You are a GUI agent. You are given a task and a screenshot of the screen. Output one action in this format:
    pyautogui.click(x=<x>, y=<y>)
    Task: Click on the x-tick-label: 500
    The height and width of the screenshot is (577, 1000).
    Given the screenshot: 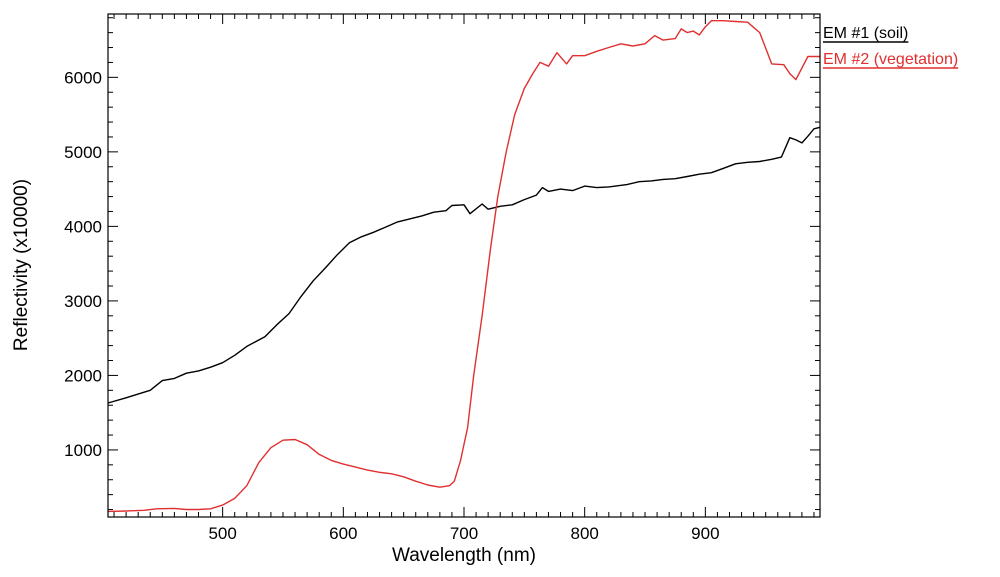 What is the action you would take?
    pyautogui.click(x=222, y=533)
    